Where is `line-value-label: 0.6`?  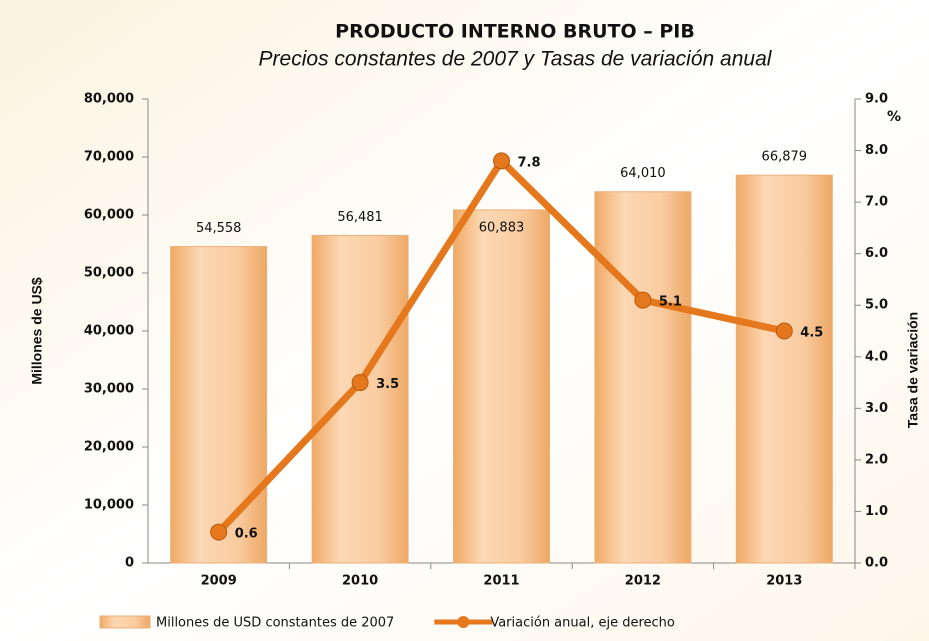
line-value-label: 0.6 is located at coordinates (246, 534).